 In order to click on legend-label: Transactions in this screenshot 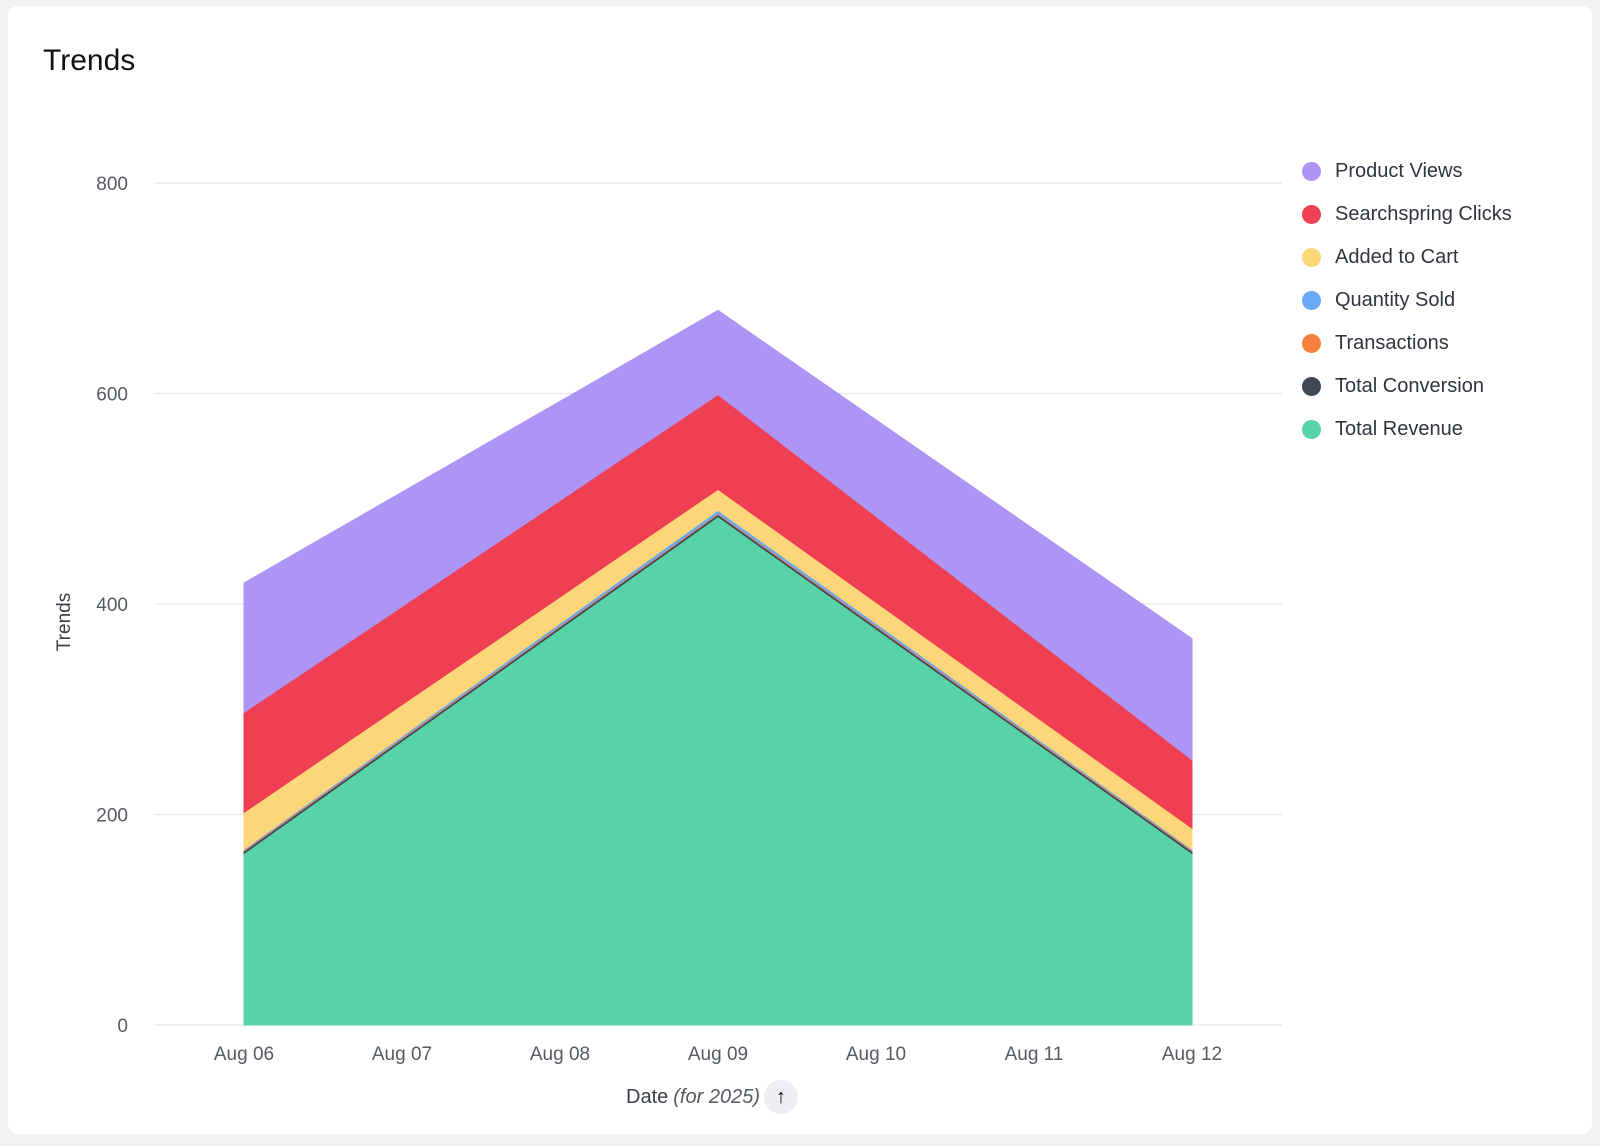, I will do `click(1392, 343)`.